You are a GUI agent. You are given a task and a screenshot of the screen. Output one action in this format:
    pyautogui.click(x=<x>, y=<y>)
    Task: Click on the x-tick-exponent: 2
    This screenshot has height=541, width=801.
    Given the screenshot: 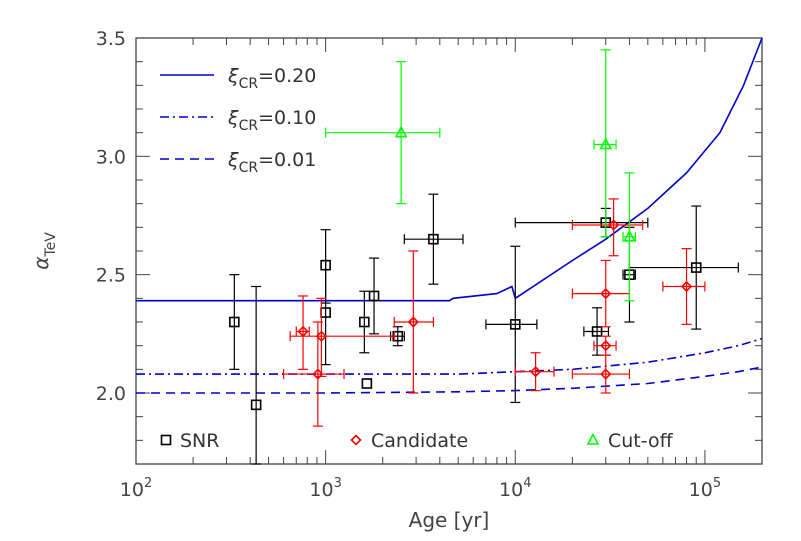 What is the action you would take?
    pyautogui.click(x=148, y=483)
    